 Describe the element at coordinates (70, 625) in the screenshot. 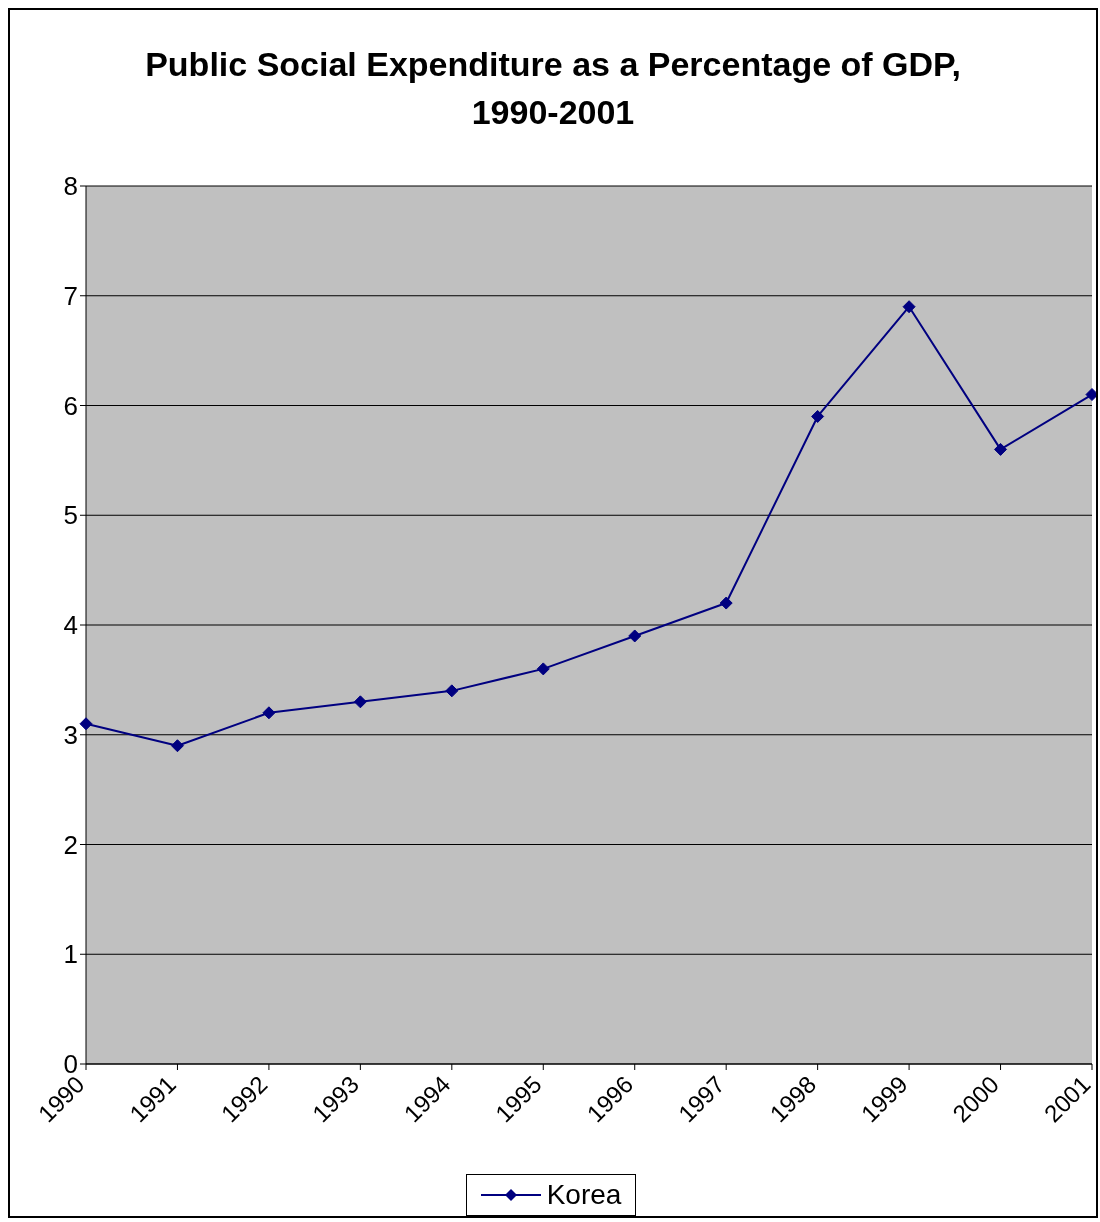

I see `y-tick-label: 4` at that location.